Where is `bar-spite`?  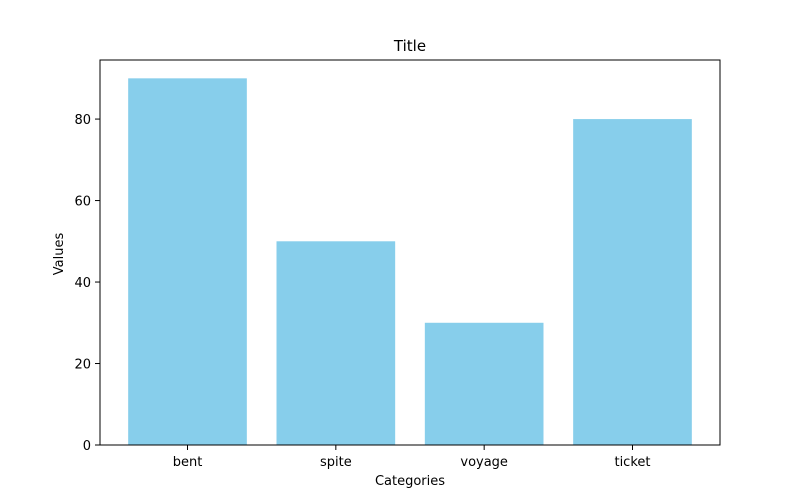 bar-spite is located at coordinates (336, 343).